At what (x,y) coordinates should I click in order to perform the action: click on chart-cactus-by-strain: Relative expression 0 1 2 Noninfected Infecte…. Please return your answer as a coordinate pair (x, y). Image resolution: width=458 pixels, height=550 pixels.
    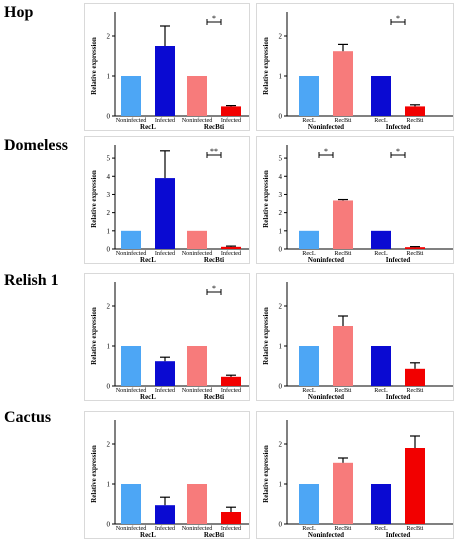
    Looking at the image, I should click on (170, 479).